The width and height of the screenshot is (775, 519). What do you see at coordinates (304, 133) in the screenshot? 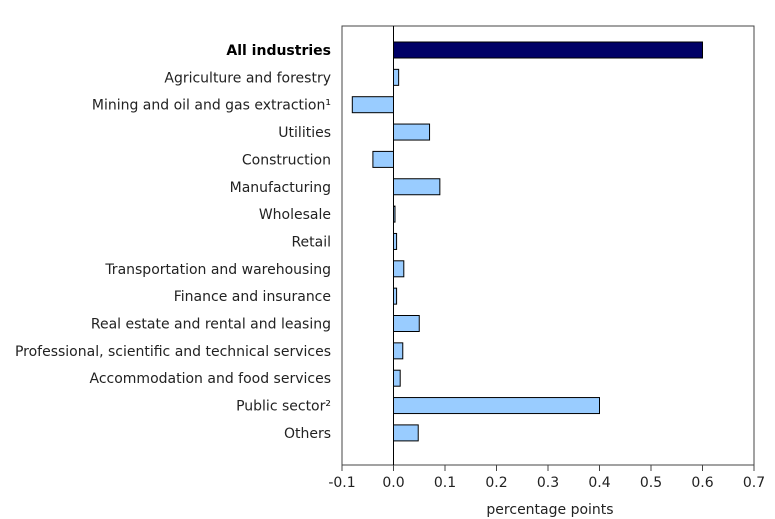
I see `category-label: Utilities` at bounding box center [304, 133].